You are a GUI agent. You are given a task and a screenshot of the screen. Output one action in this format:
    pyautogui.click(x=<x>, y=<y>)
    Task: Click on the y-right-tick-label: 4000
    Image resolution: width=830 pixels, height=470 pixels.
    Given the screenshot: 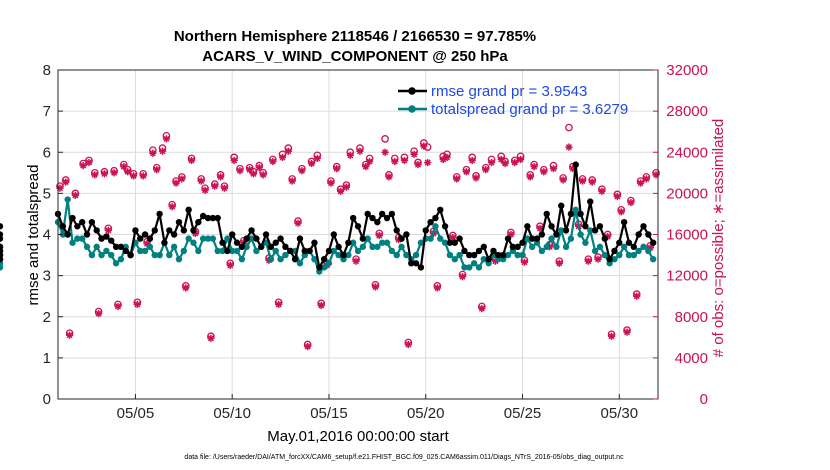 What is the action you would take?
    pyautogui.click(x=691, y=358)
    